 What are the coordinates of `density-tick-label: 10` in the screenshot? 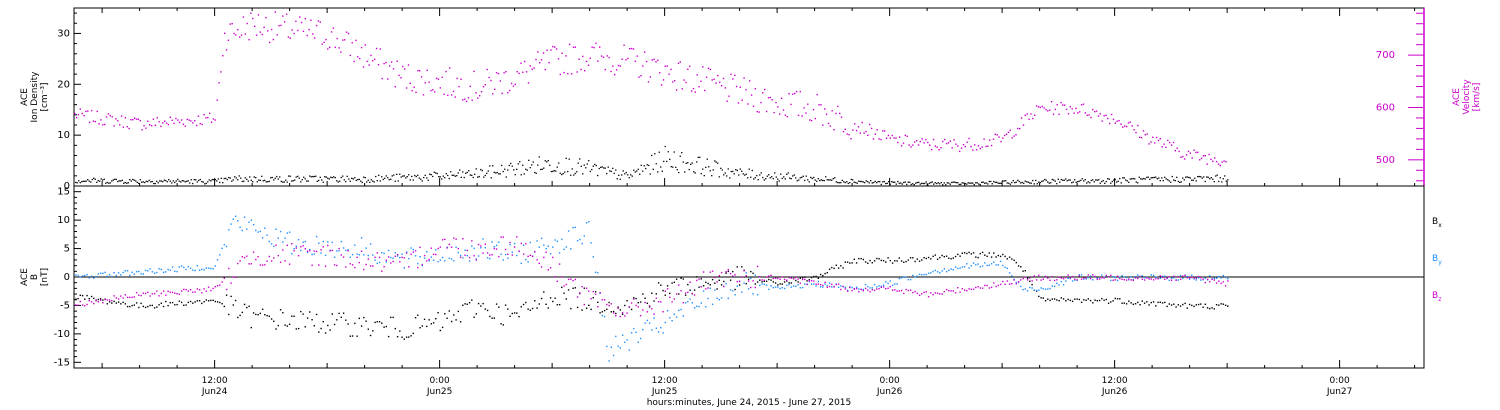 It's located at (63, 135).